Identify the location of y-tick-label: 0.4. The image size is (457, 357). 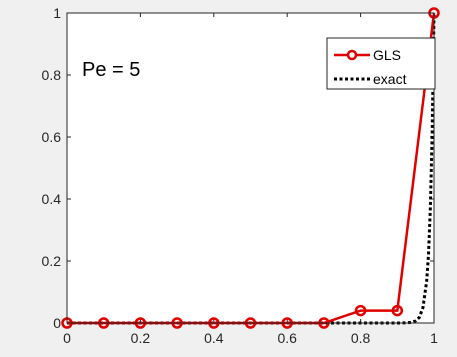
(52, 199).